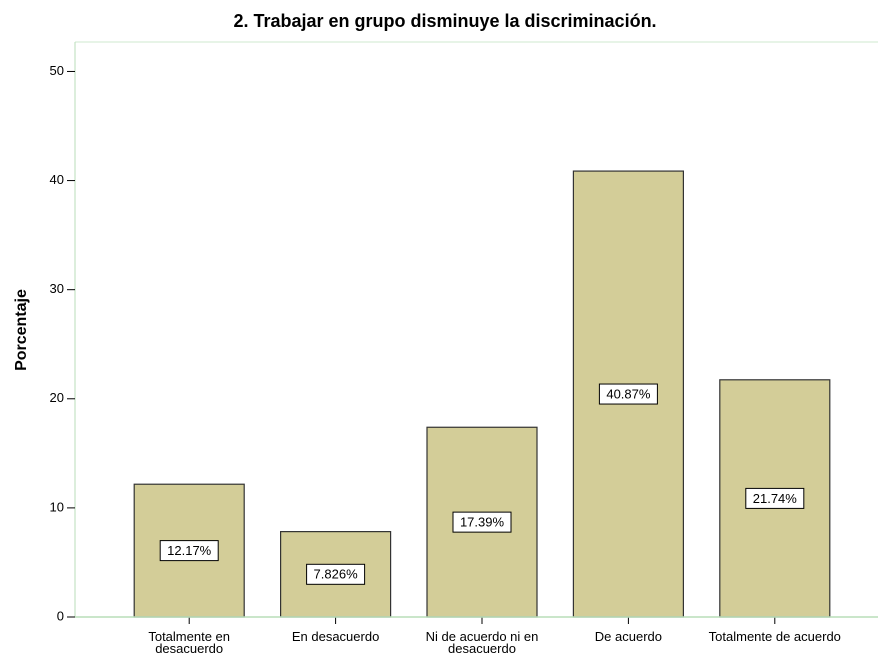  What do you see at coordinates (482, 642) in the screenshot?
I see `x-tick-label: Ni de acuerdo ni en desacuerdo` at bounding box center [482, 642].